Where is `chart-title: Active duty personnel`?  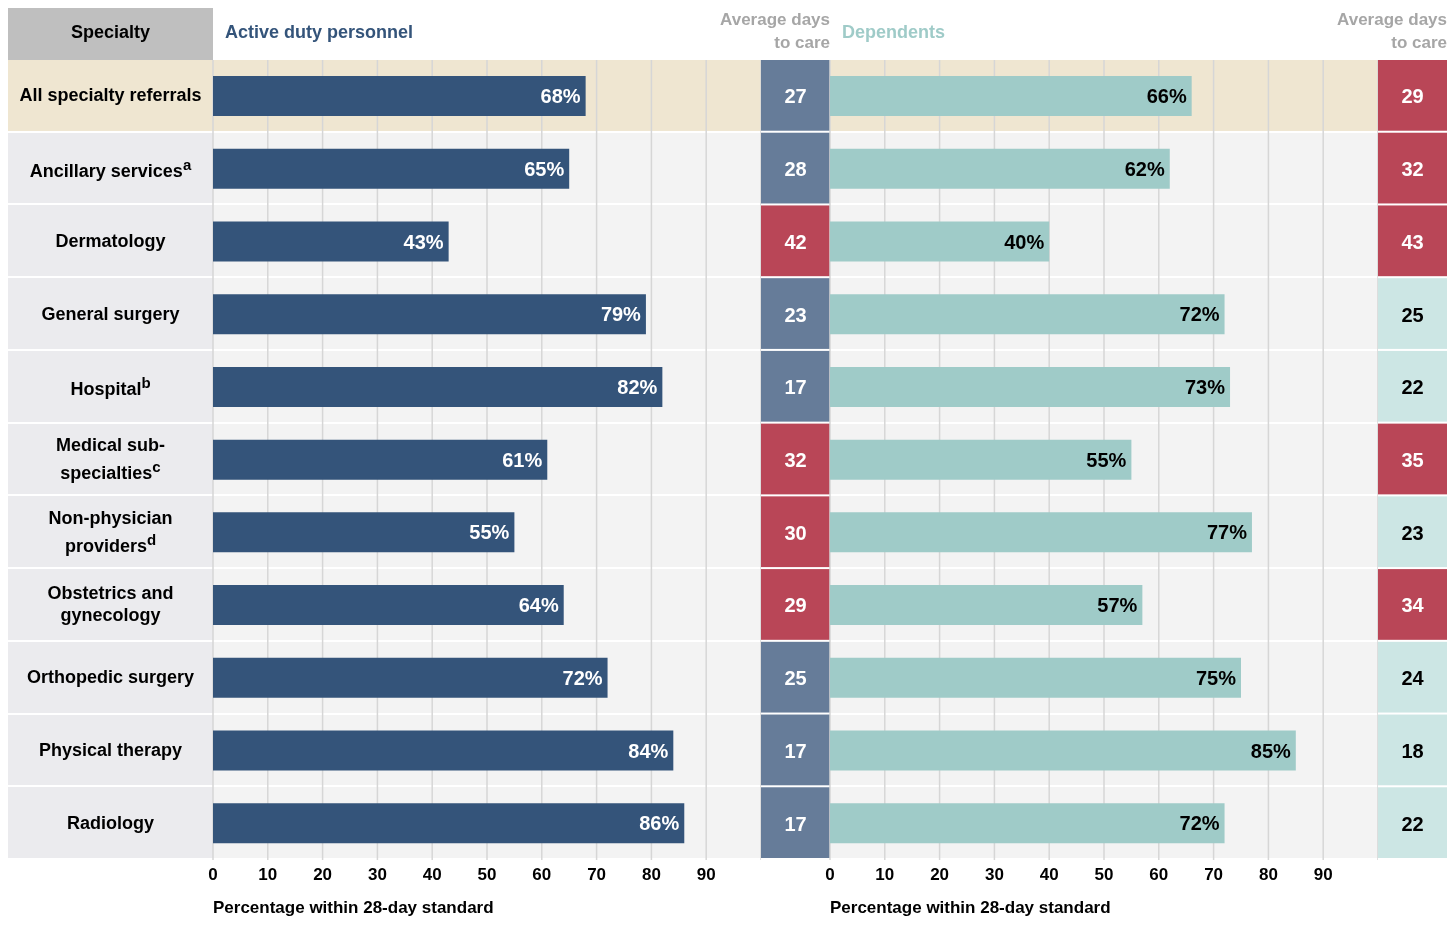
chart-title: Active duty personnel is located at coordinates (319, 32).